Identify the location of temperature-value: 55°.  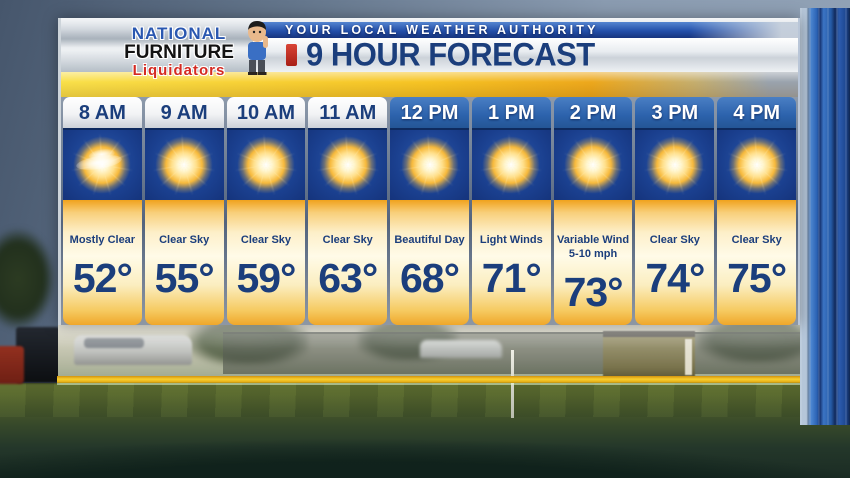
(184, 277).